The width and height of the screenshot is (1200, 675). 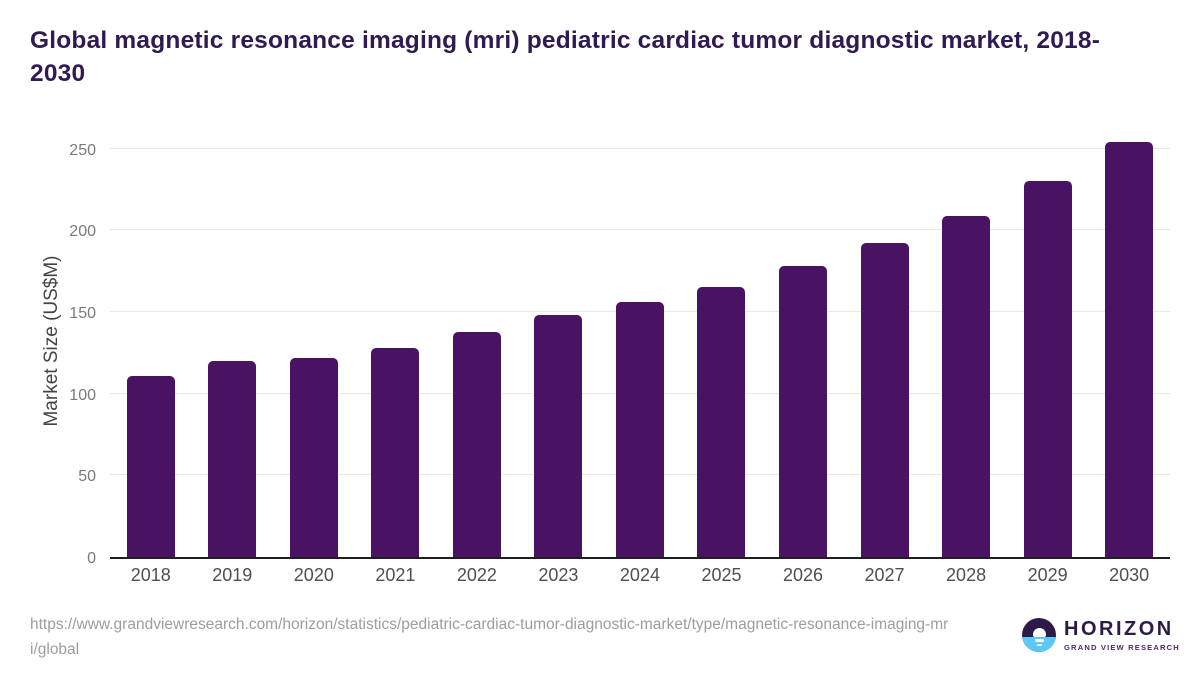 I want to click on bar-column-2027, so click(x=885, y=338).